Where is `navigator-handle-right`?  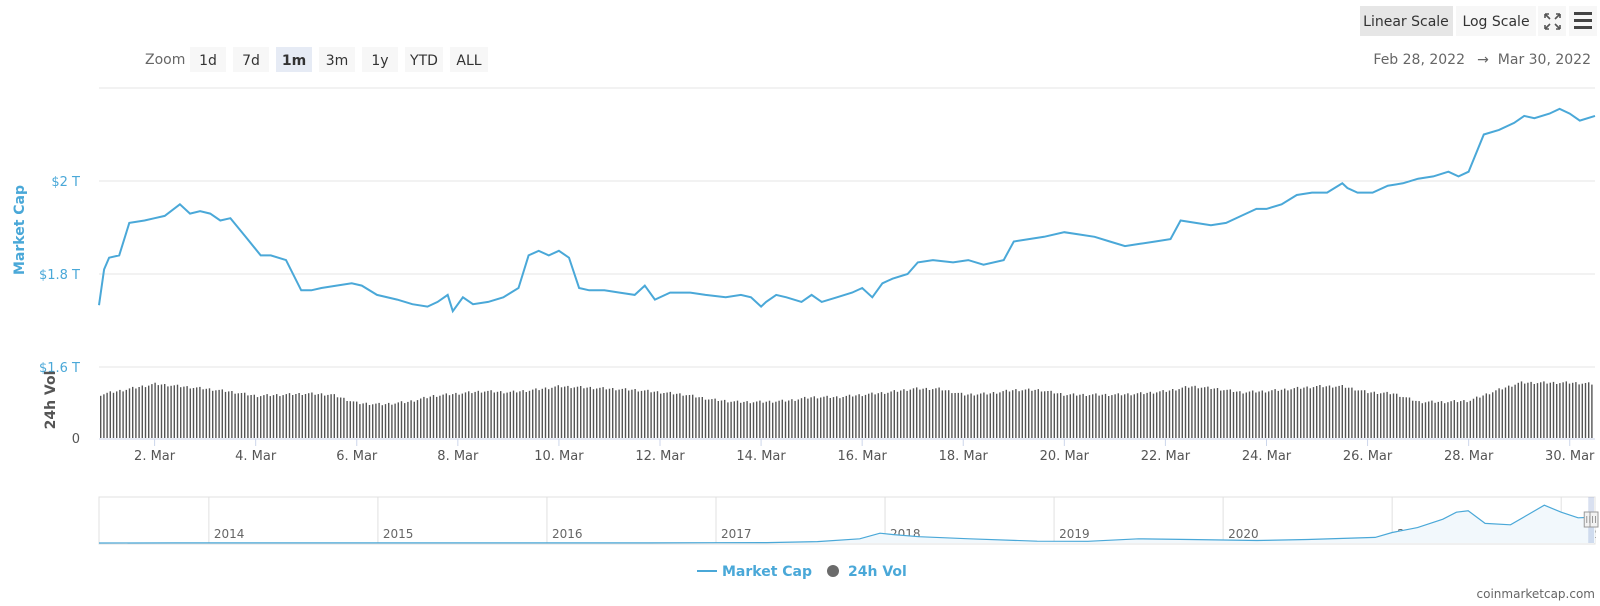 navigator-handle-right is located at coordinates (1594, 519).